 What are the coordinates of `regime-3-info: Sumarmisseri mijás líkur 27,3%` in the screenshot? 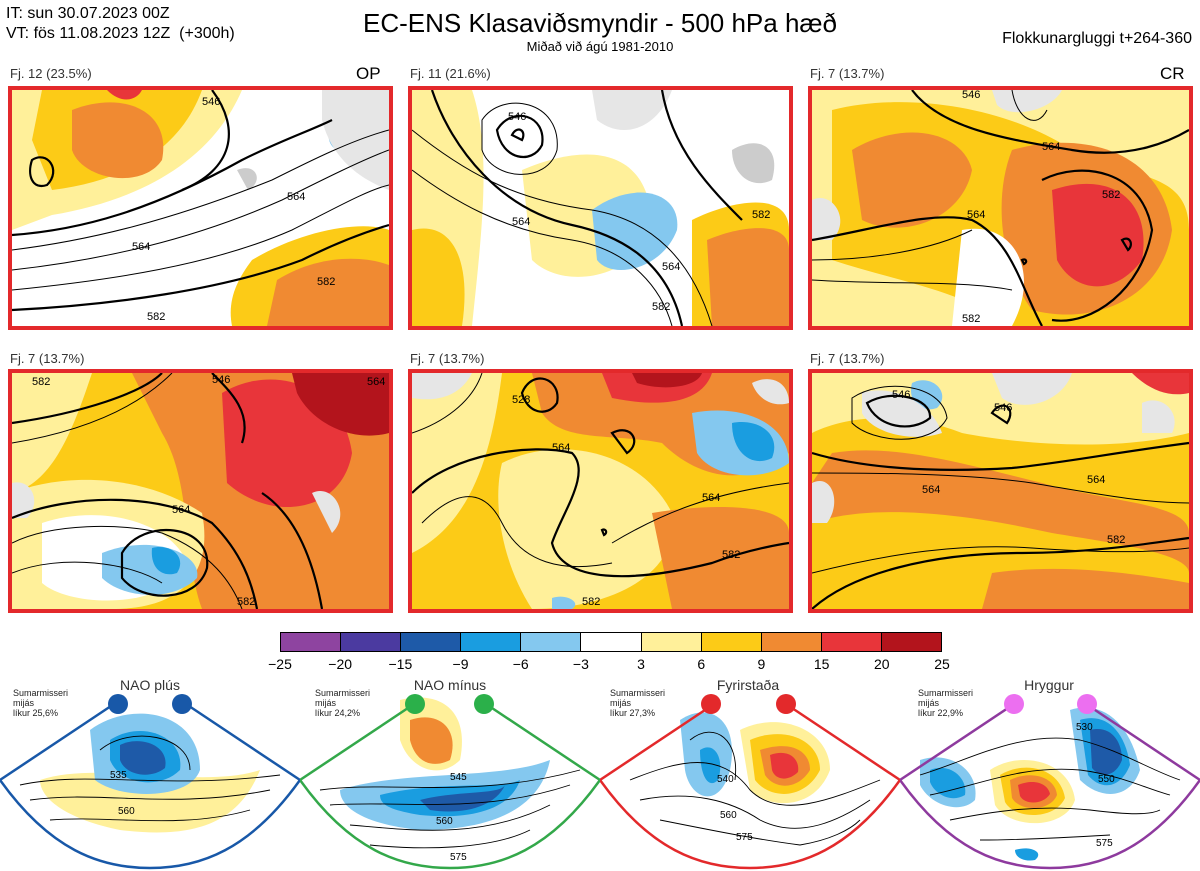 It's located at (637, 703).